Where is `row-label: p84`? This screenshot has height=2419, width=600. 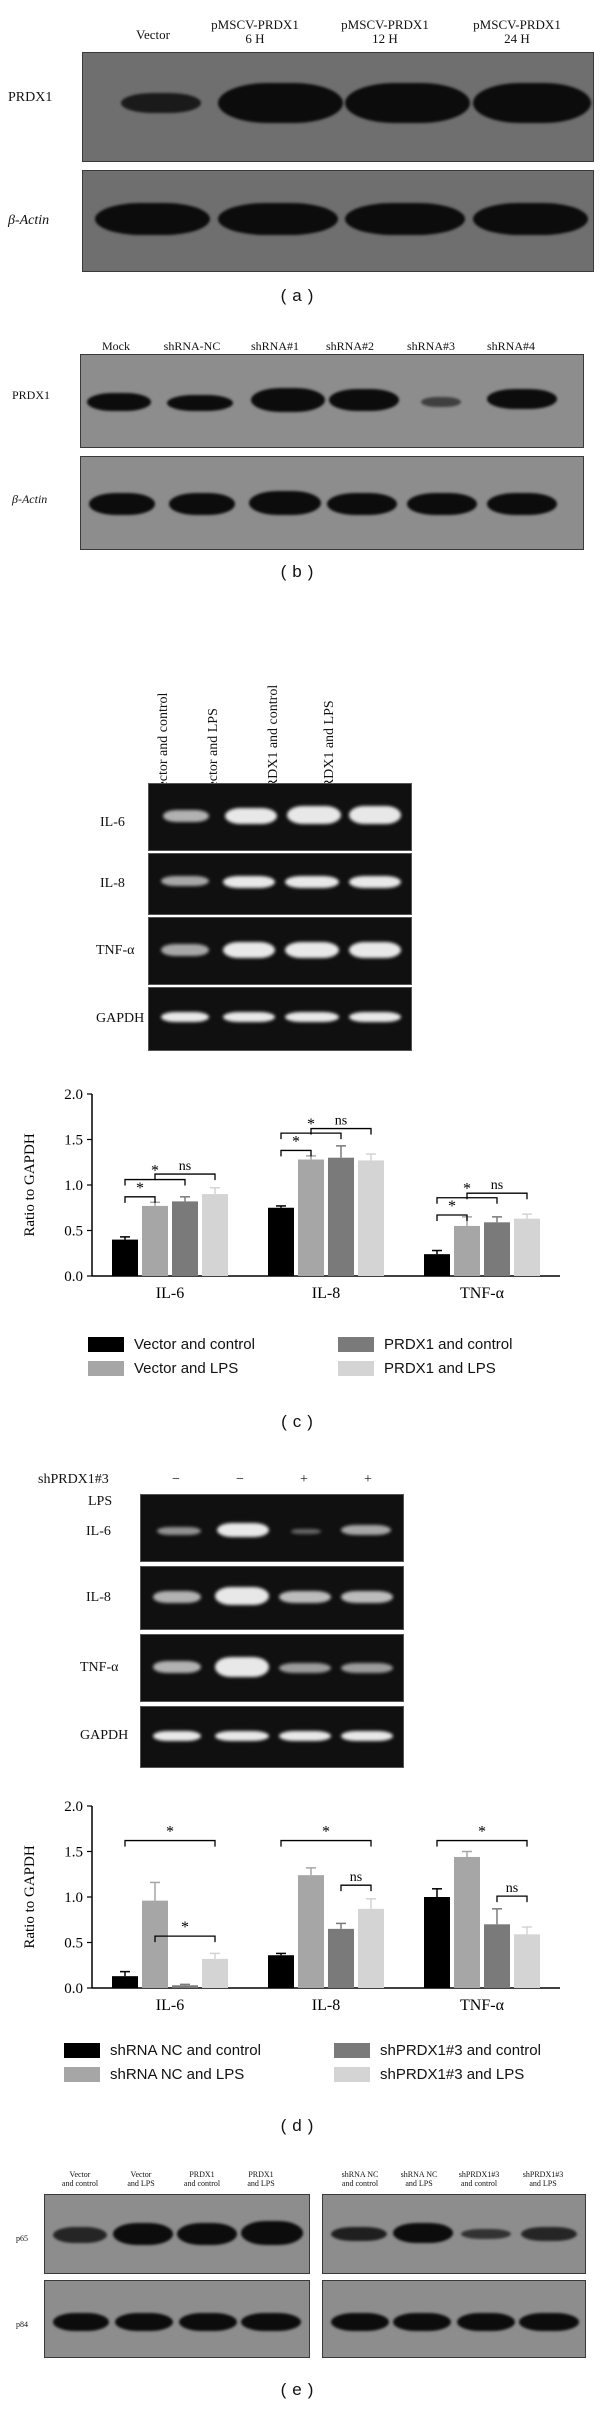 row-label: p84 is located at coordinates (22, 2324).